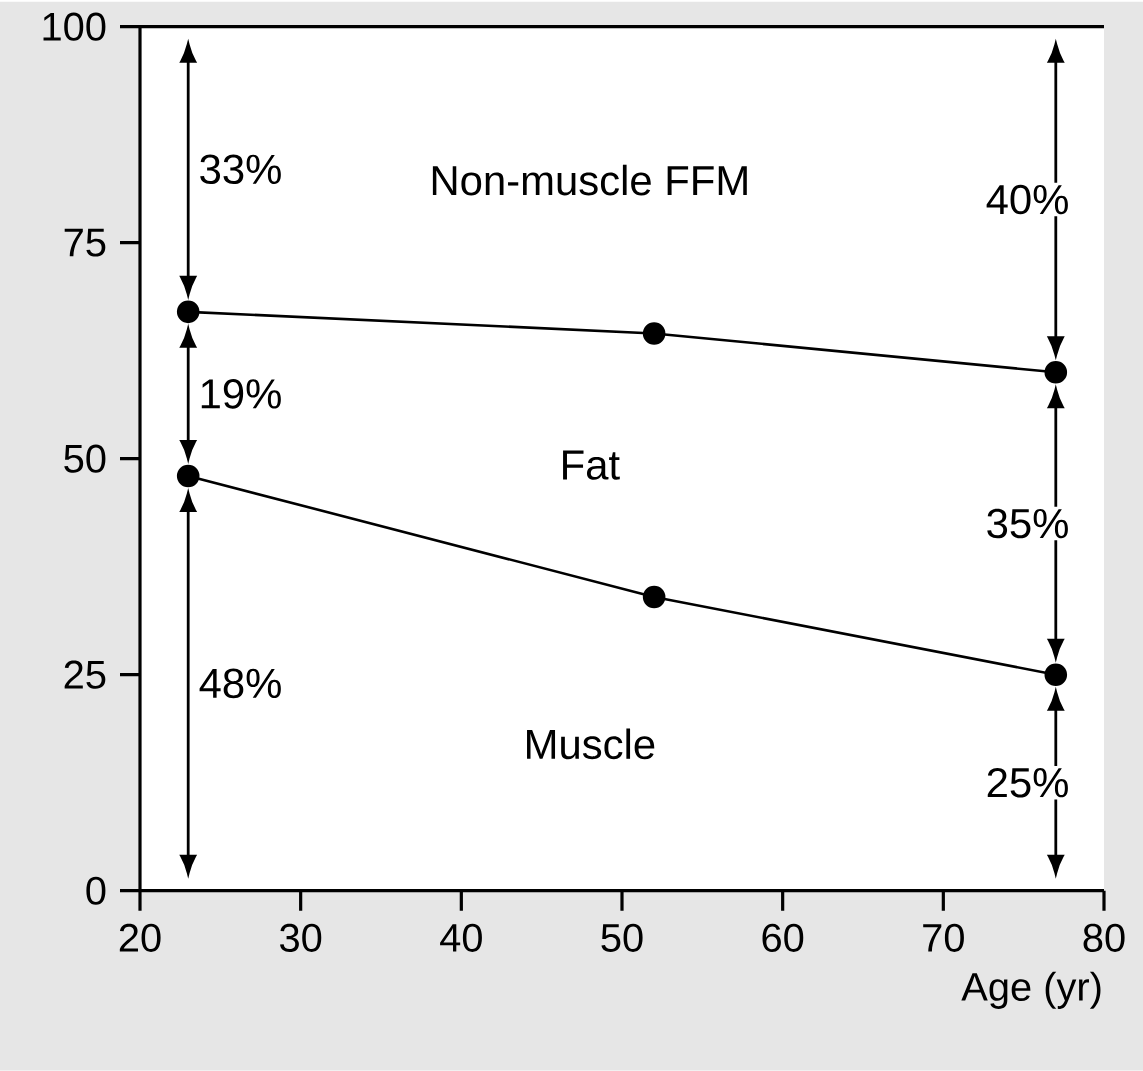 Image resolution: width=1143 pixels, height=1071 pixels. I want to click on y-tick-label: 50, so click(85, 458).